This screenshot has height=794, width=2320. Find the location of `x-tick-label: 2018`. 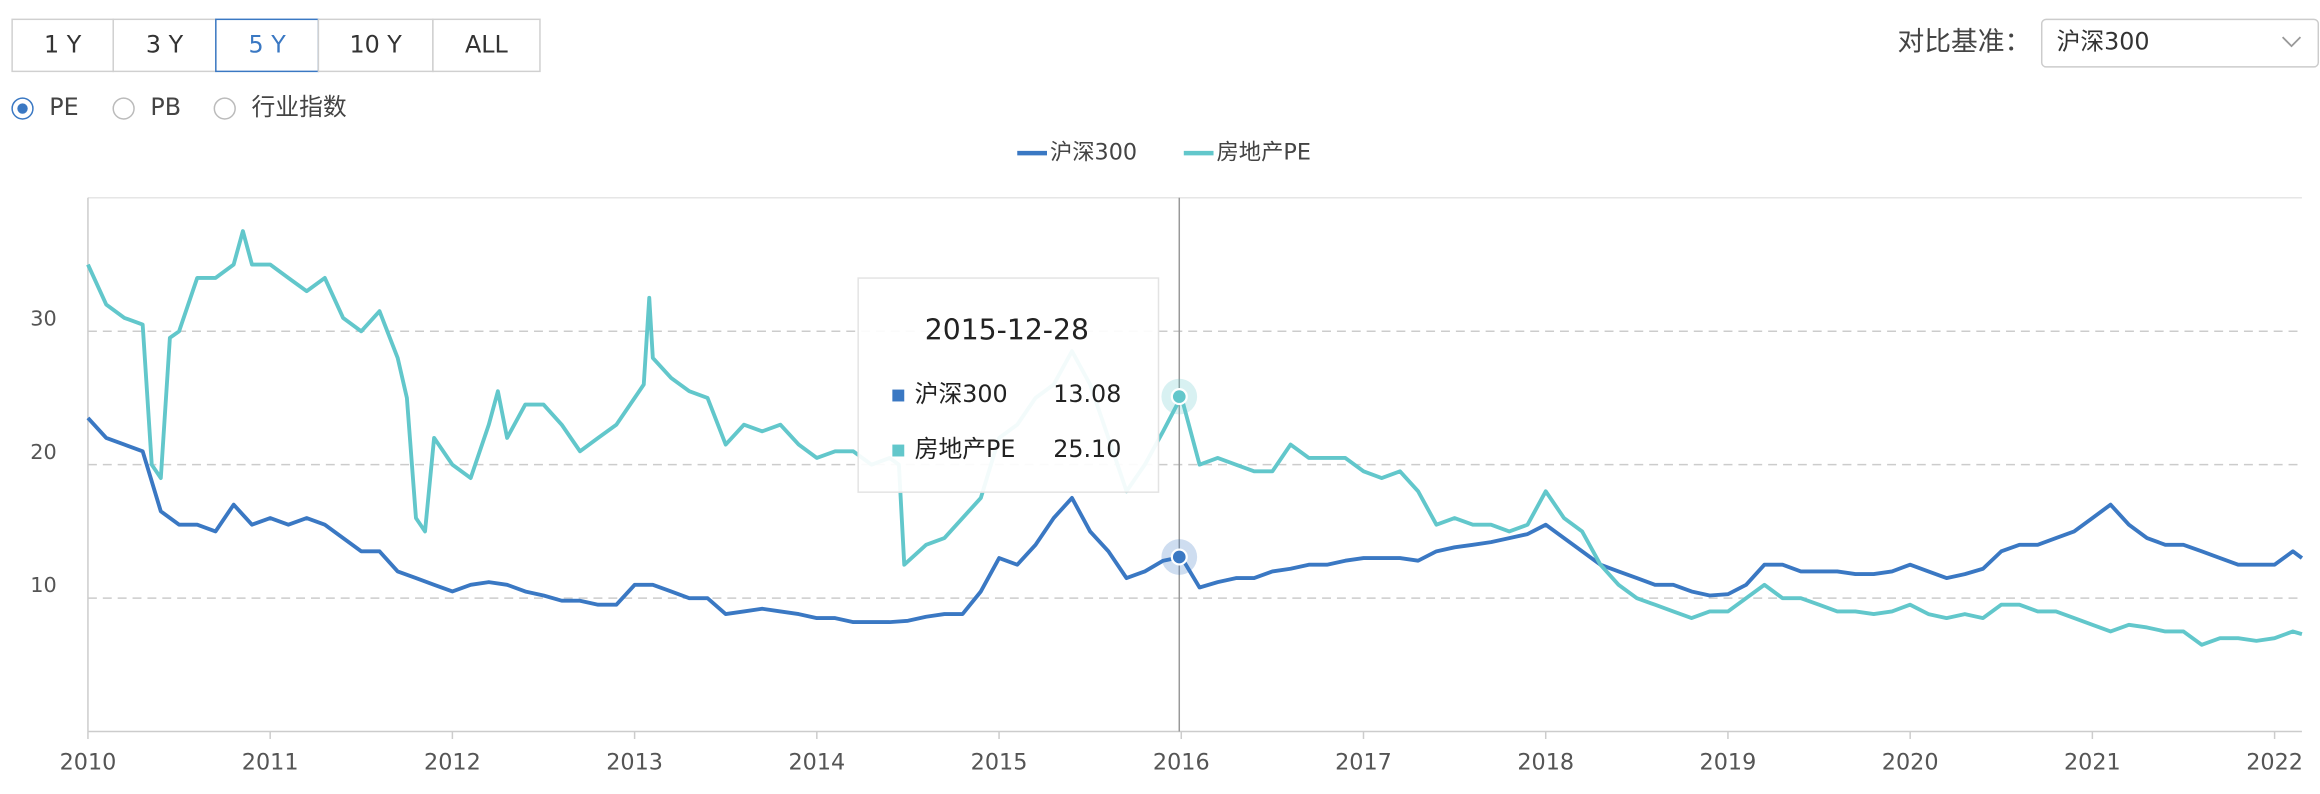

x-tick-label: 2018 is located at coordinates (1545, 762).